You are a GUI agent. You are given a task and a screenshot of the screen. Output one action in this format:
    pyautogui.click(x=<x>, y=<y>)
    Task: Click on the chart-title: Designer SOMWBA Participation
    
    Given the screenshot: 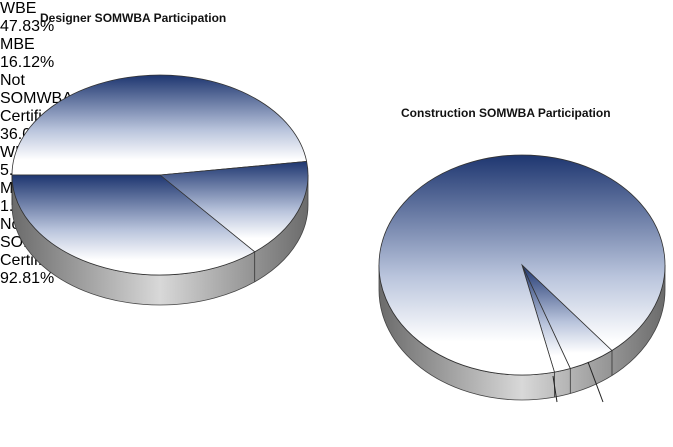 What is the action you would take?
    pyautogui.click(x=133, y=18)
    